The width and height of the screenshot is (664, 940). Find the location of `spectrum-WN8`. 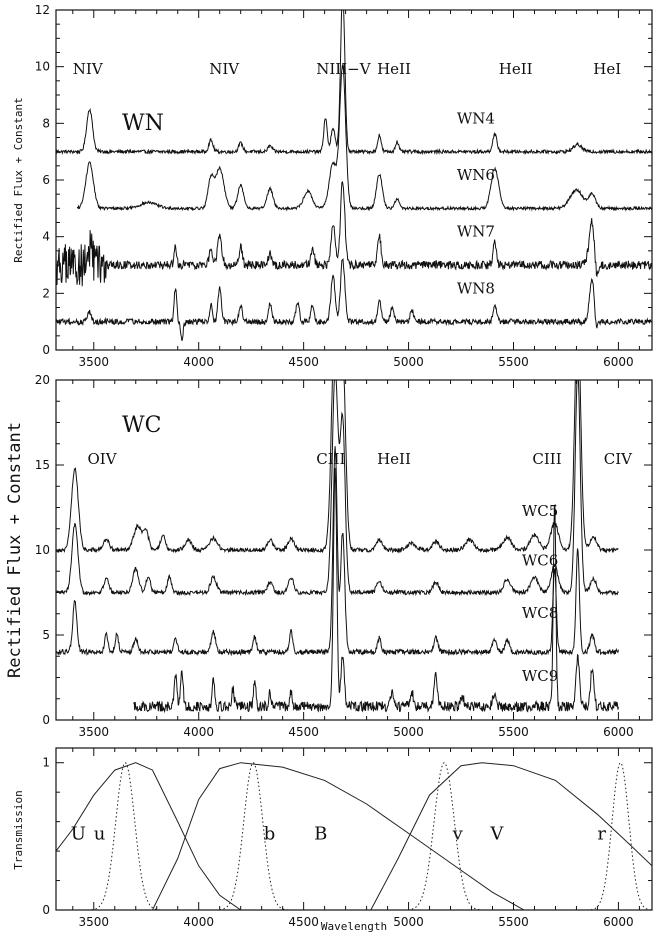

spectrum-WN8 is located at coordinates (354, 299).